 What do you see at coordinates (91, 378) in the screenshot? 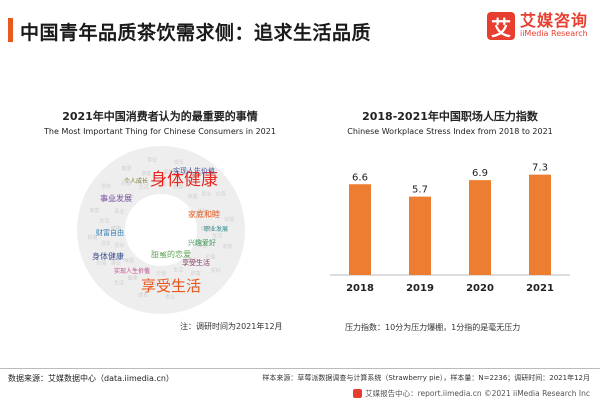
I see `data-source: 数据来源：艾媒数据中心（data.iimedia.cn）` at bounding box center [91, 378].